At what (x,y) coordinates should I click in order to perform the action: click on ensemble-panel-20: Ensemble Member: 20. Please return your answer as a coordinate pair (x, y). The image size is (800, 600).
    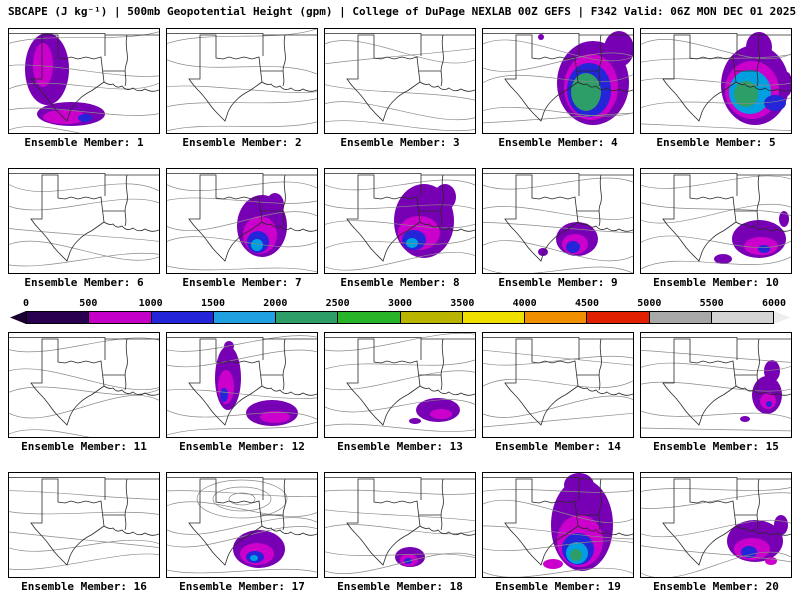
    Looking at the image, I should click on (716, 533).